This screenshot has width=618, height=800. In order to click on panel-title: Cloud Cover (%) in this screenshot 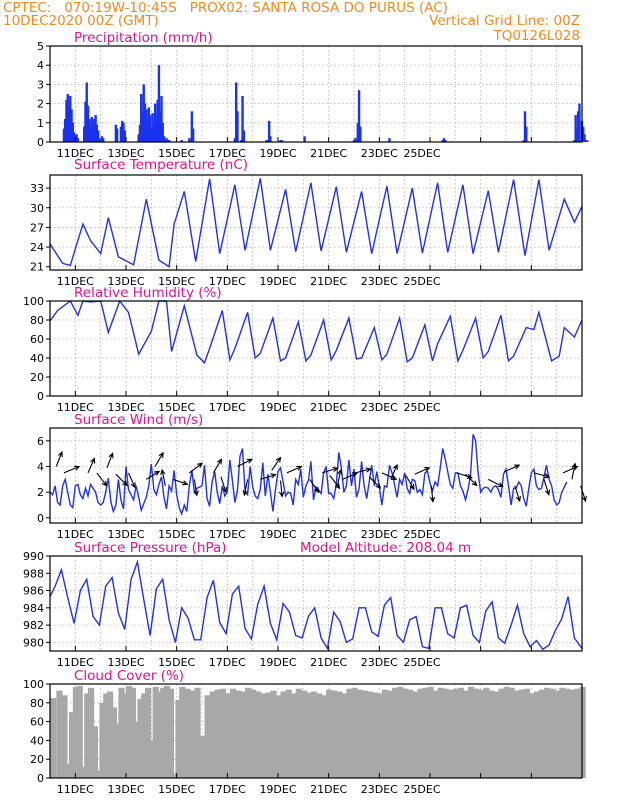, I will do `click(129, 676)`.